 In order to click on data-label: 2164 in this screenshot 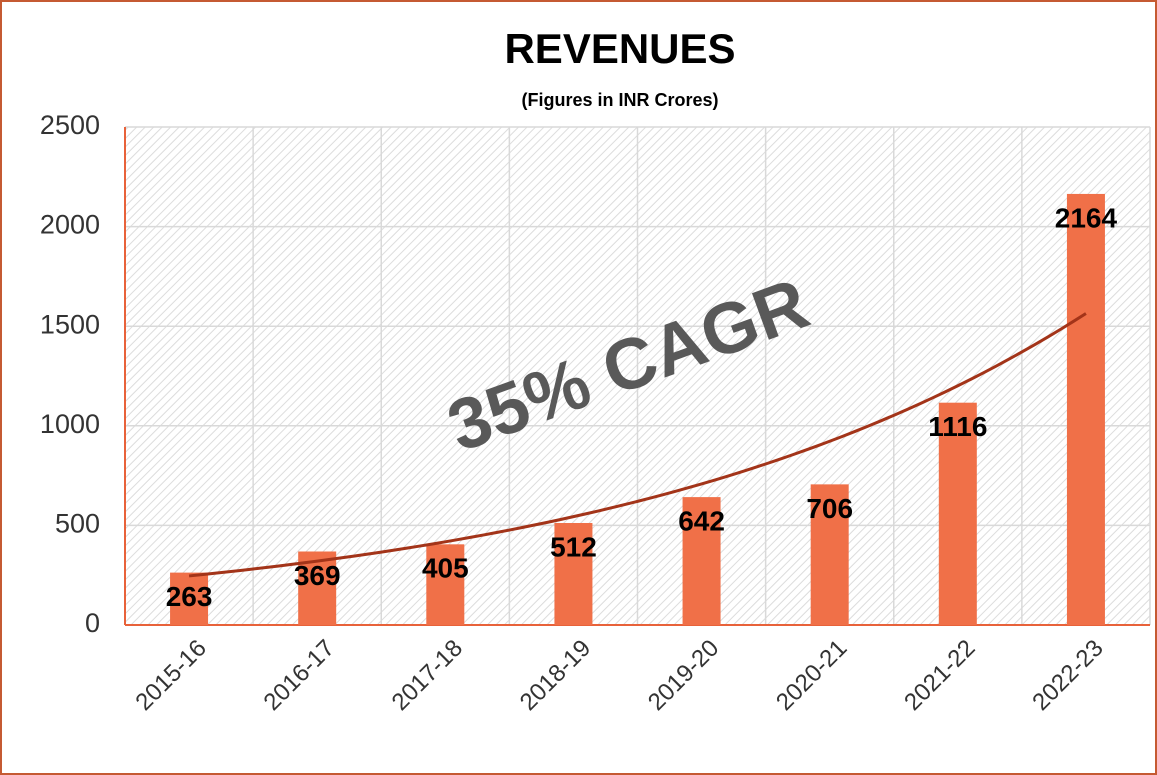, I will do `click(1086, 217)`.